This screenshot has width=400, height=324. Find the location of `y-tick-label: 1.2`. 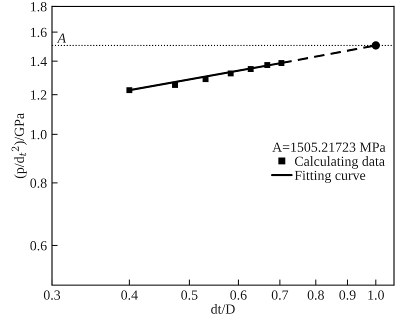

y-tick-label: 1.2 is located at coordinates (38, 95).